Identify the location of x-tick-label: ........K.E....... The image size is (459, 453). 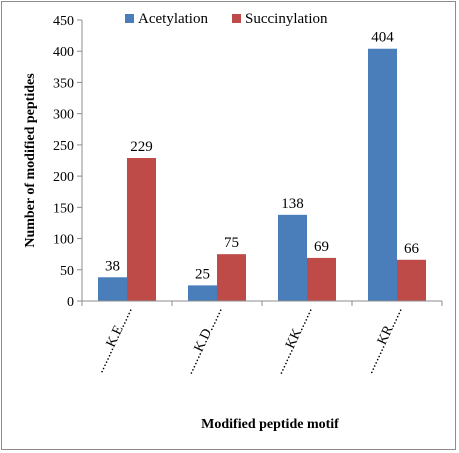
(114, 339).